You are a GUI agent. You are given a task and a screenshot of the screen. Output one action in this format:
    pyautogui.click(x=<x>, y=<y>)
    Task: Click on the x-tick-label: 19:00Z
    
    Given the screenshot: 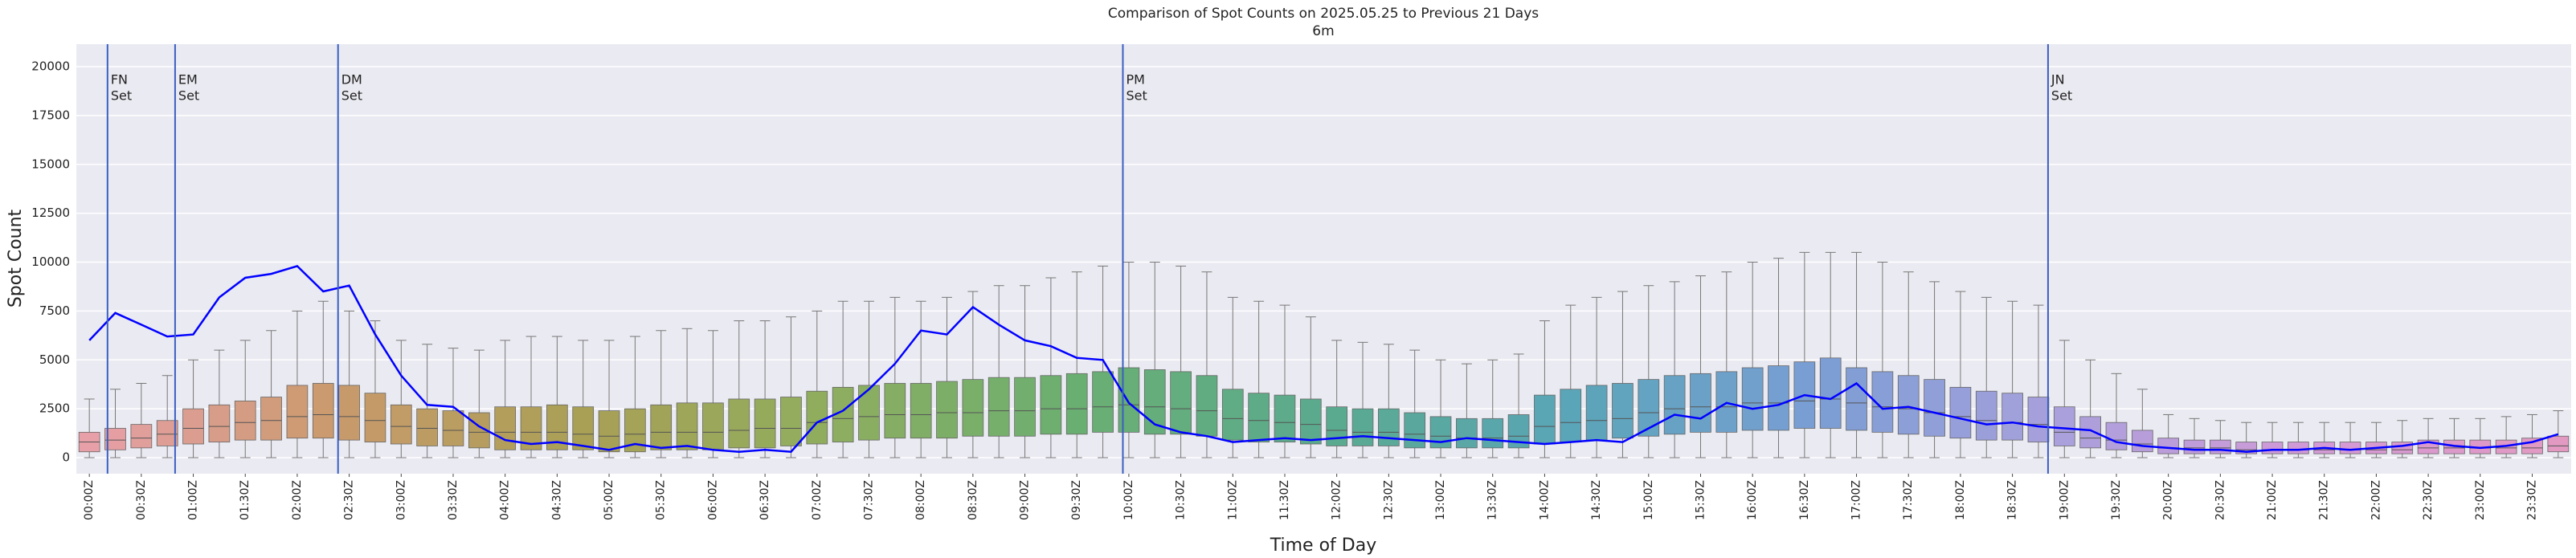 What is the action you would take?
    pyautogui.click(x=2064, y=500)
    